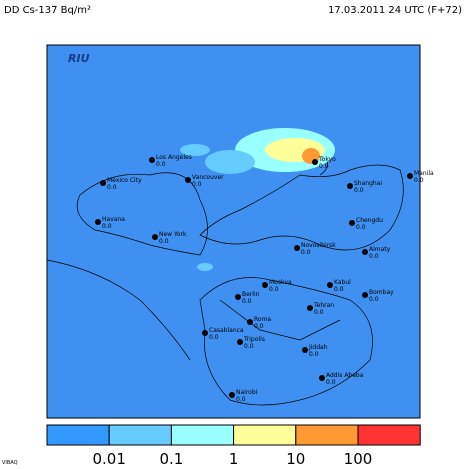  I want to click on colorbar-label: 10, so click(295, 459).